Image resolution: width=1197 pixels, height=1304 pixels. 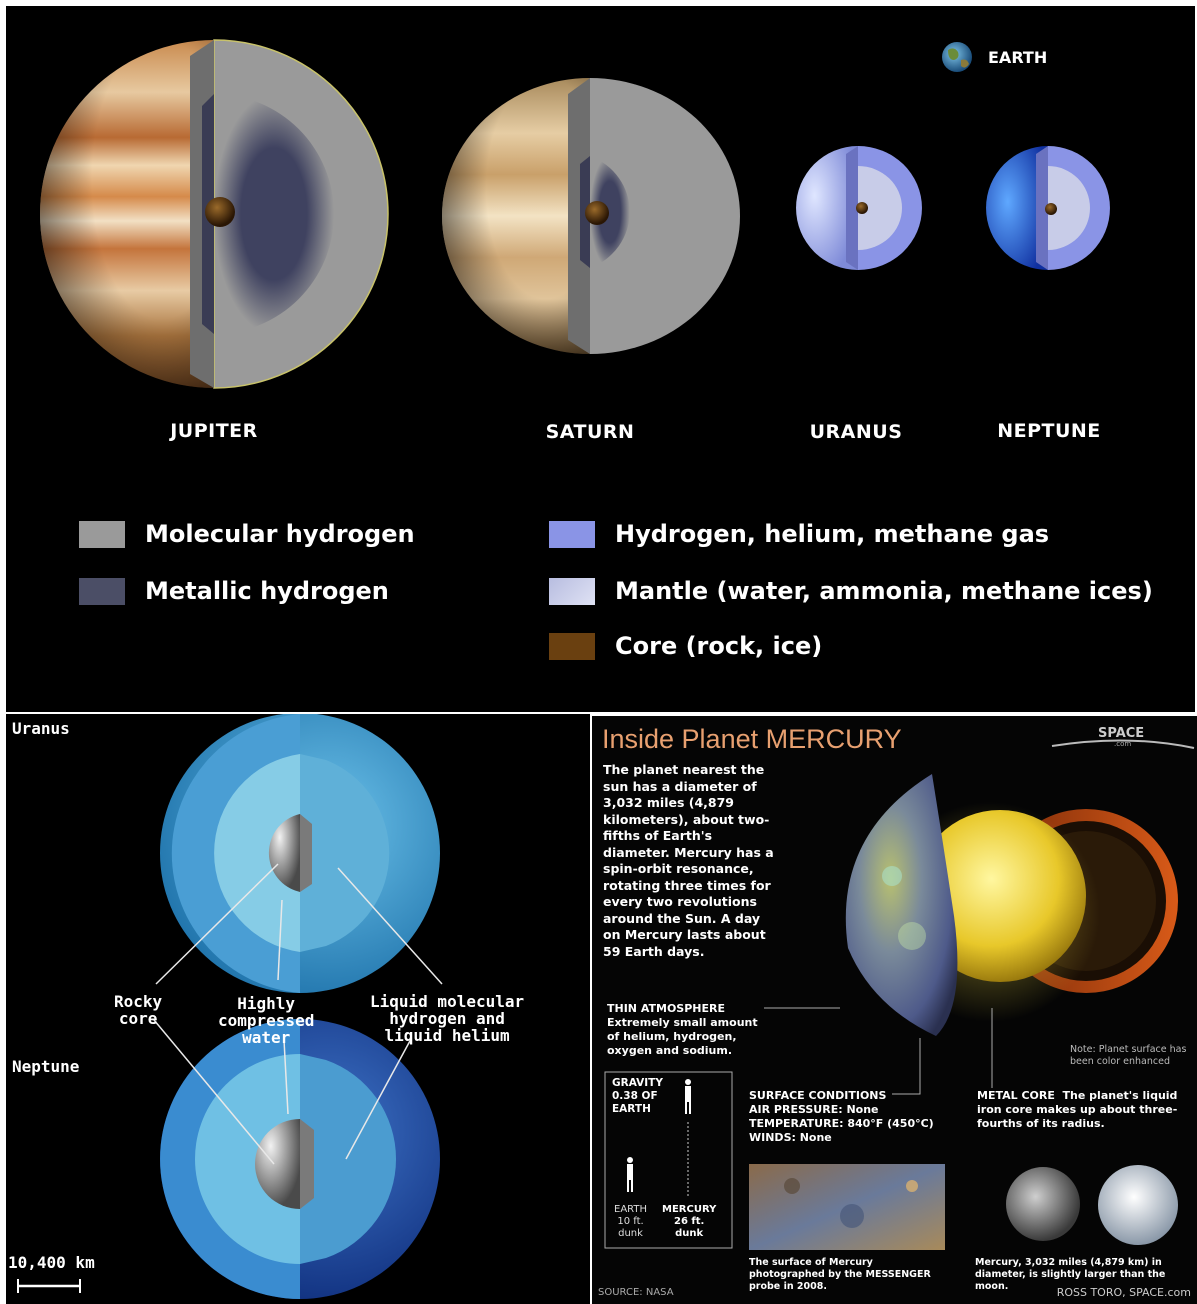 I want to click on mercury-dunk-label: MERCURY 26 ft. dunk, so click(x=689, y=1221).